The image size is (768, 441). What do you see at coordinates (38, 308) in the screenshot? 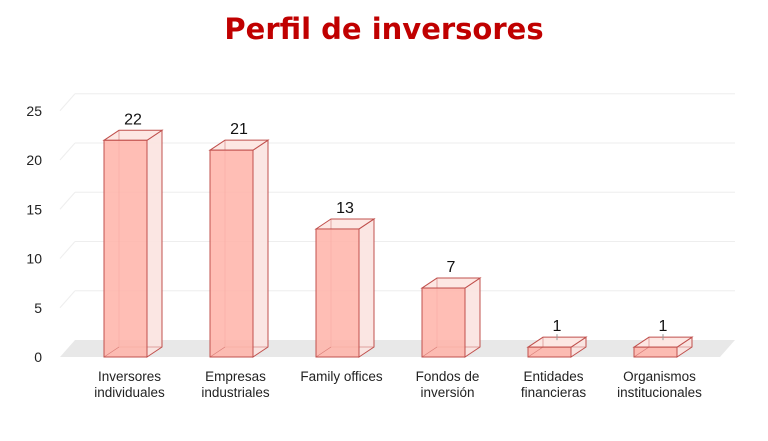
I see `y-tick-label: 5` at bounding box center [38, 308].